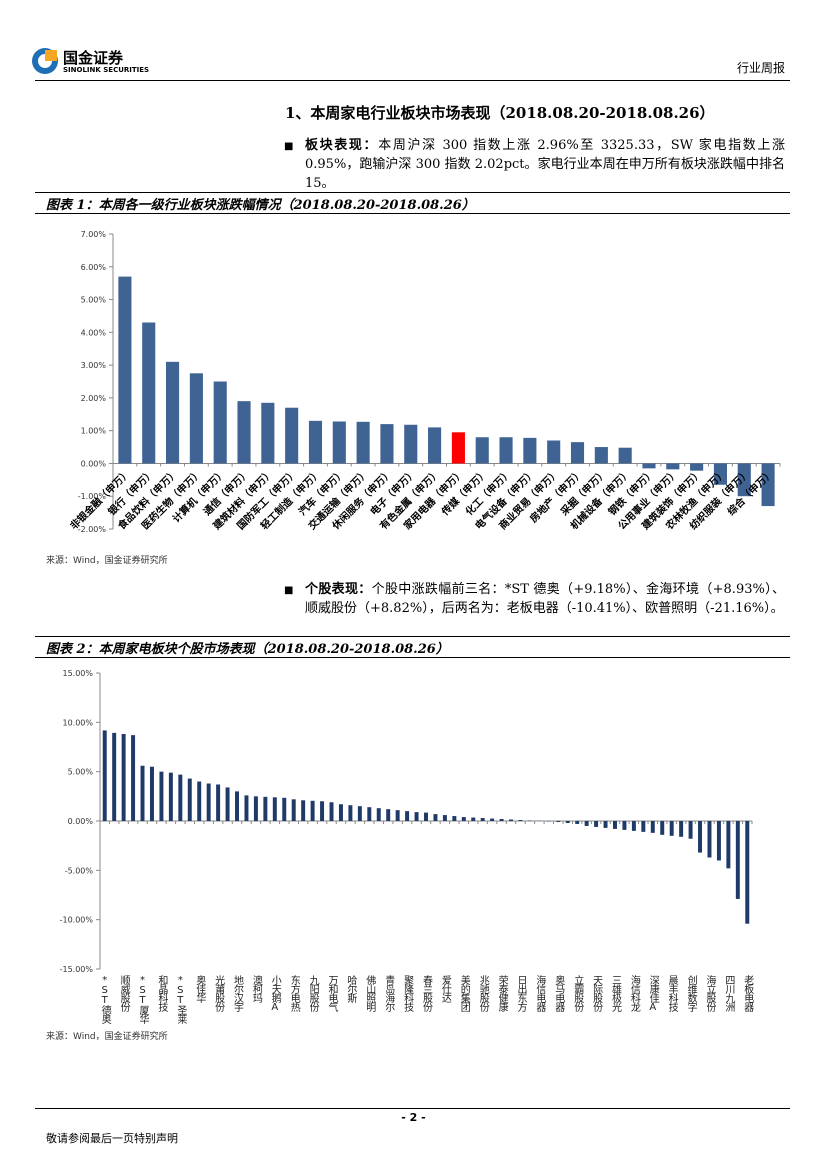 This screenshot has width=827, height=1170. I want to click on x-tick-label: 奥佳华, so click(200, 989).